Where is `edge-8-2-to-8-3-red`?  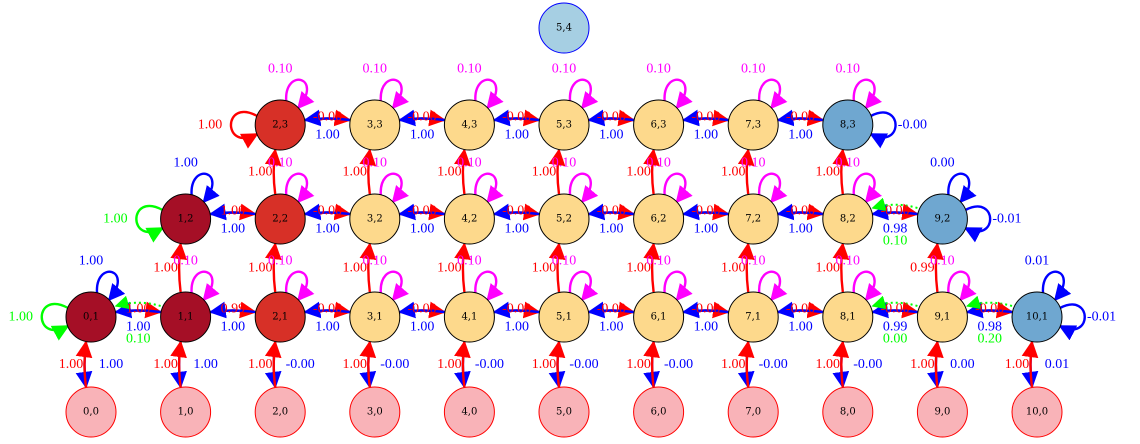
edge-8-2-to-8-3-red is located at coordinates (841, 171).